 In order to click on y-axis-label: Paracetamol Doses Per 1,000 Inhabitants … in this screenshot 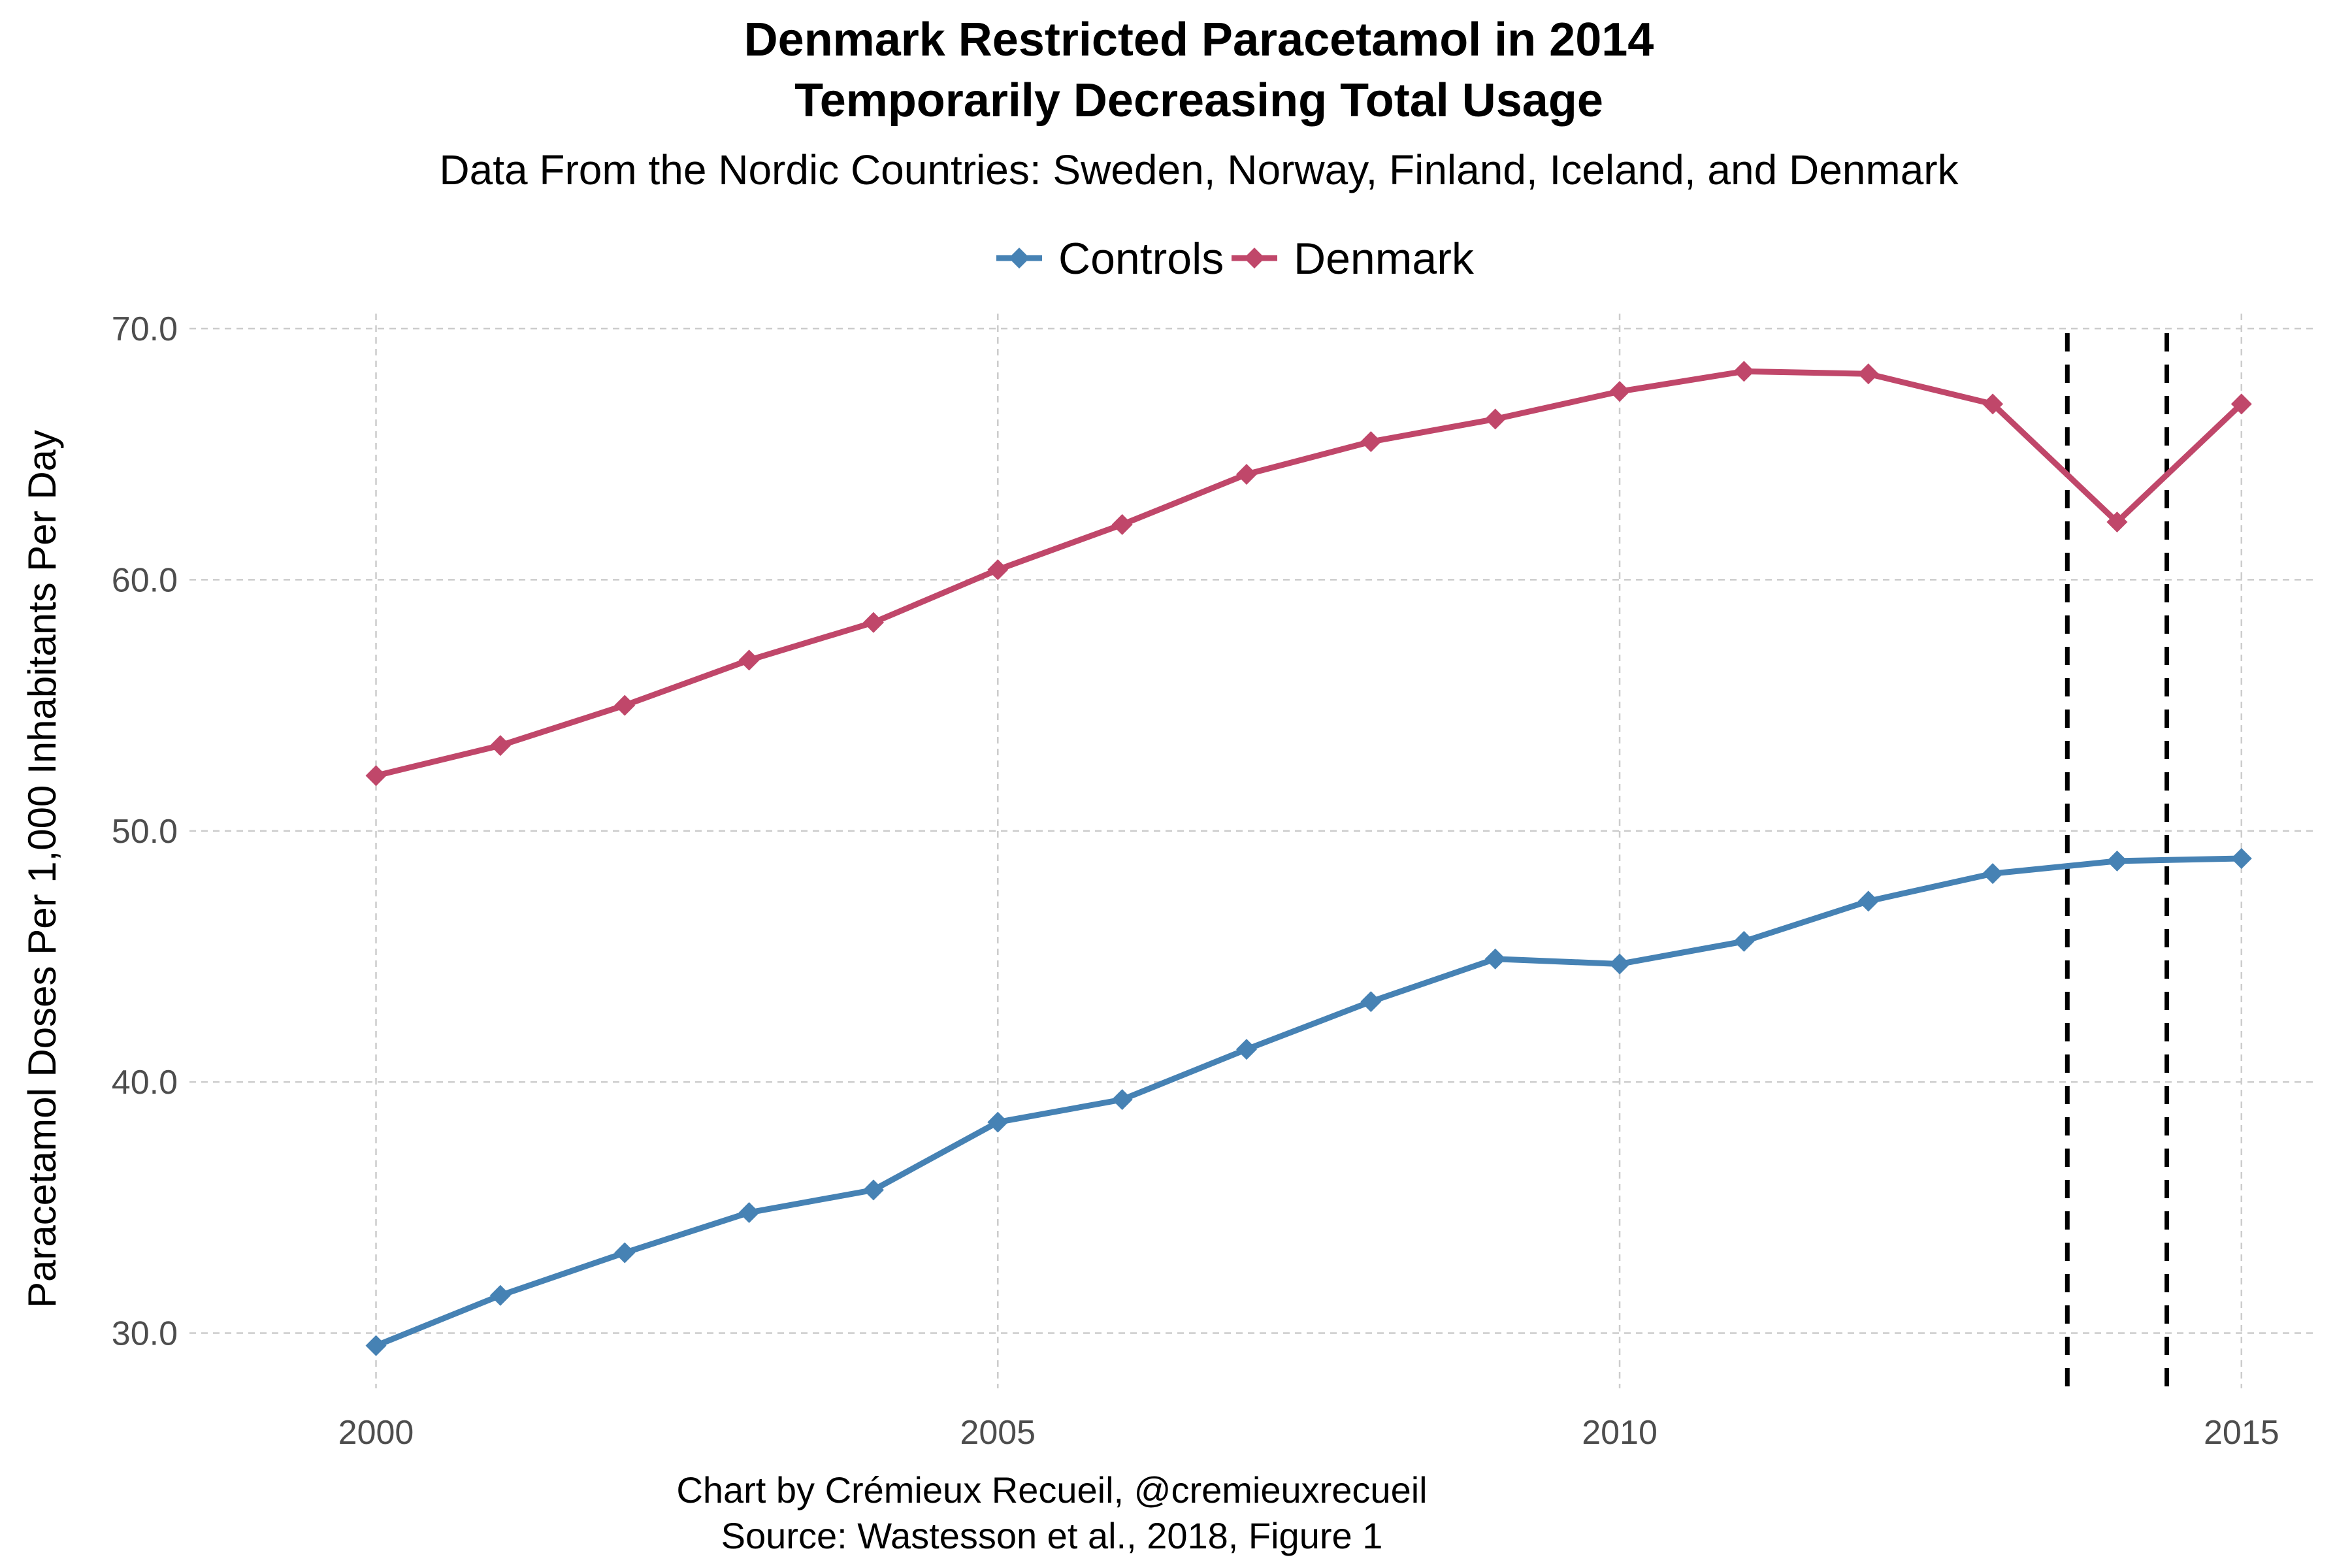, I will do `click(42, 869)`.